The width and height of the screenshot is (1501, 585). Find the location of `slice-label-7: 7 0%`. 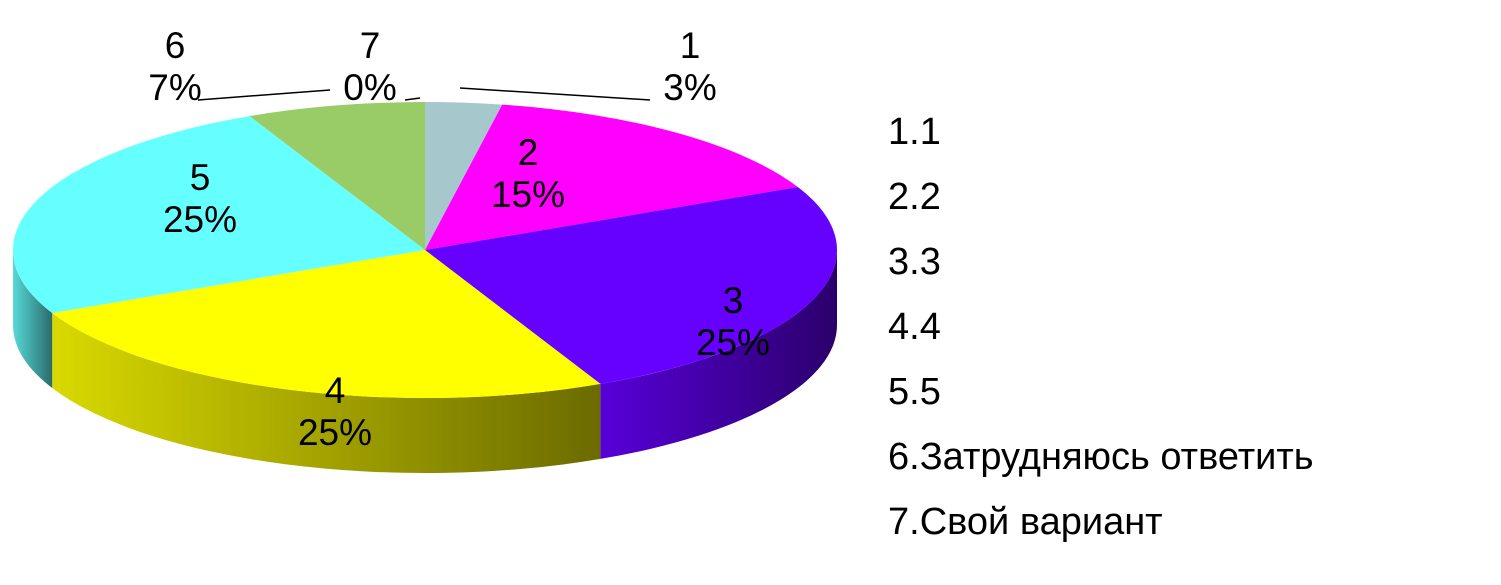

slice-label-7: 7 0% is located at coordinates (369, 66).